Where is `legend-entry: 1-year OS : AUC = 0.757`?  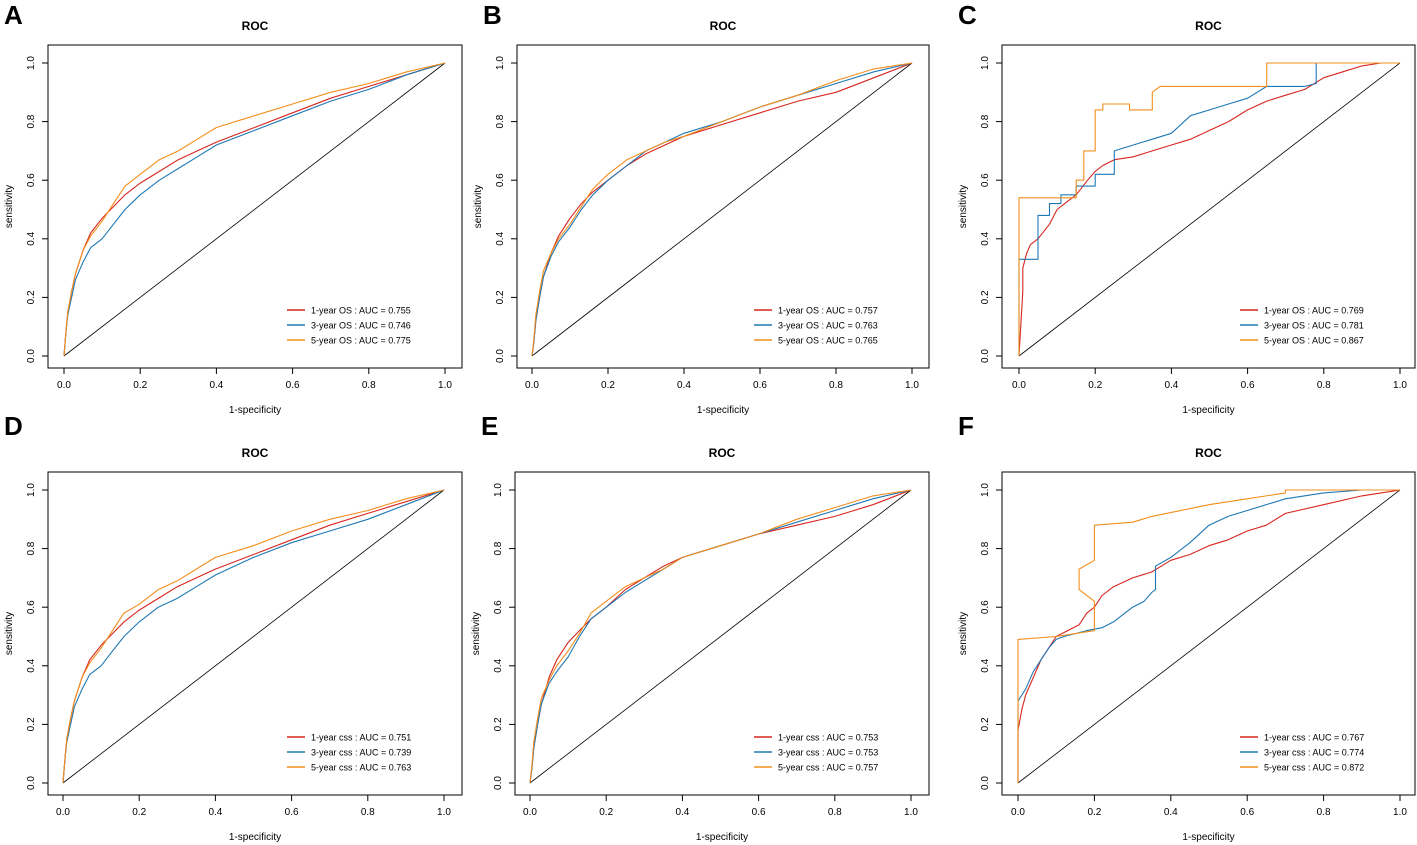
legend-entry: 1-year OS : AUC = 0.757 is located at coordinates (828, 311).